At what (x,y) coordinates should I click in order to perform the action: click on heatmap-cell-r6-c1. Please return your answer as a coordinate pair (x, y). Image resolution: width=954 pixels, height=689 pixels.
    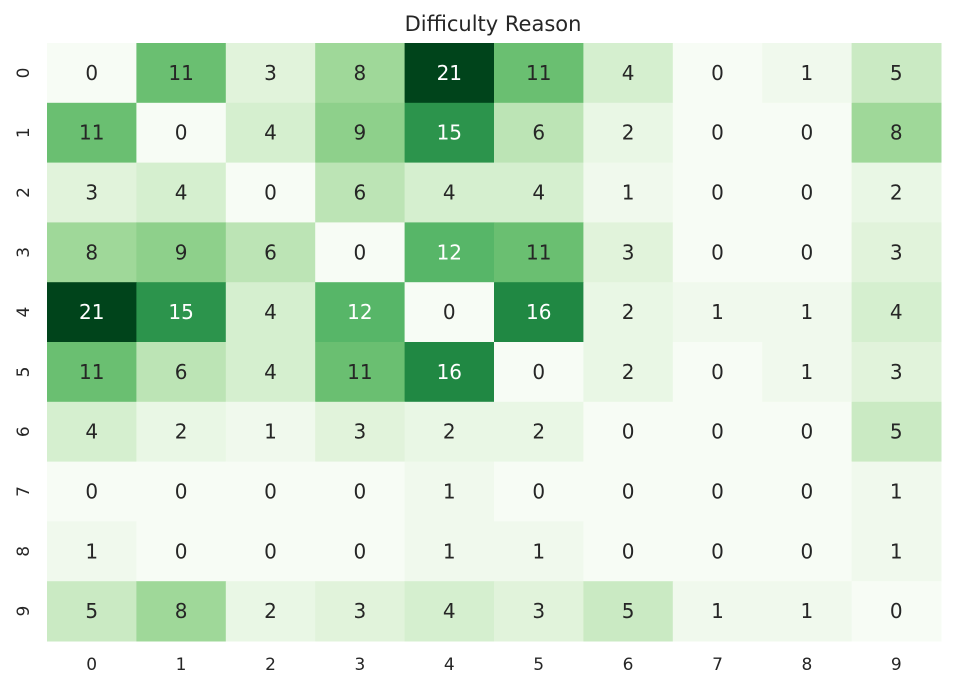
    Looking at the image, I should click on (181, 432).